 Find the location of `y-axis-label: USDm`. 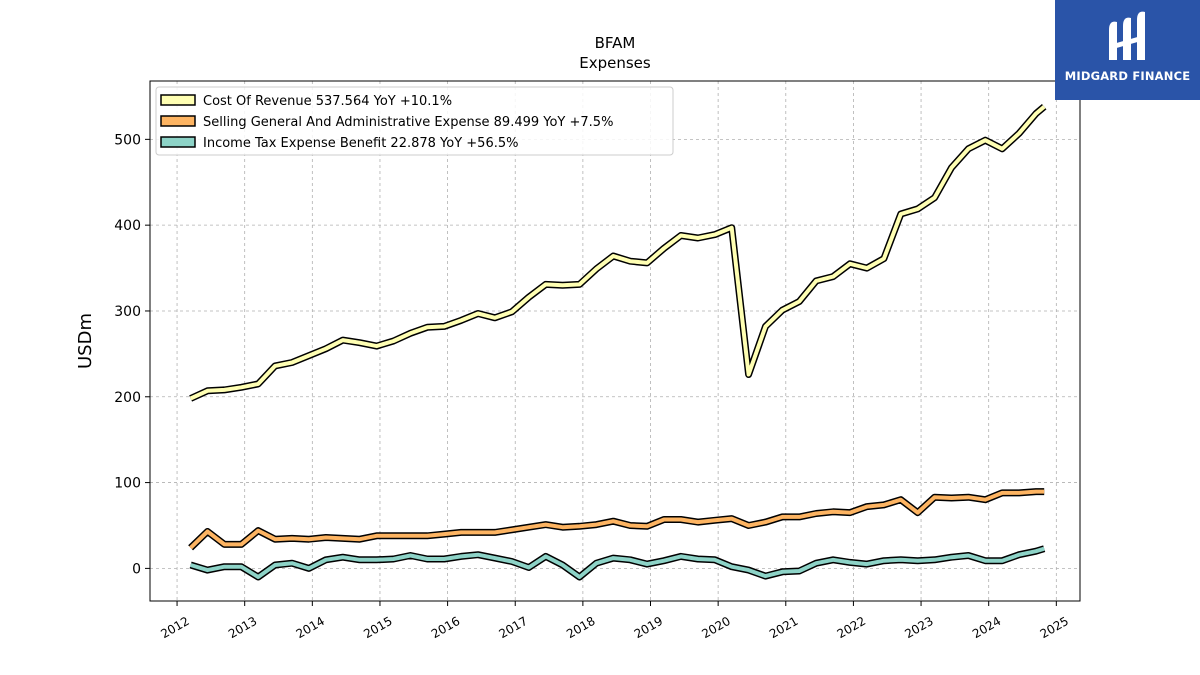

y-axis-label: USDm is located at coordinates (85, 341).